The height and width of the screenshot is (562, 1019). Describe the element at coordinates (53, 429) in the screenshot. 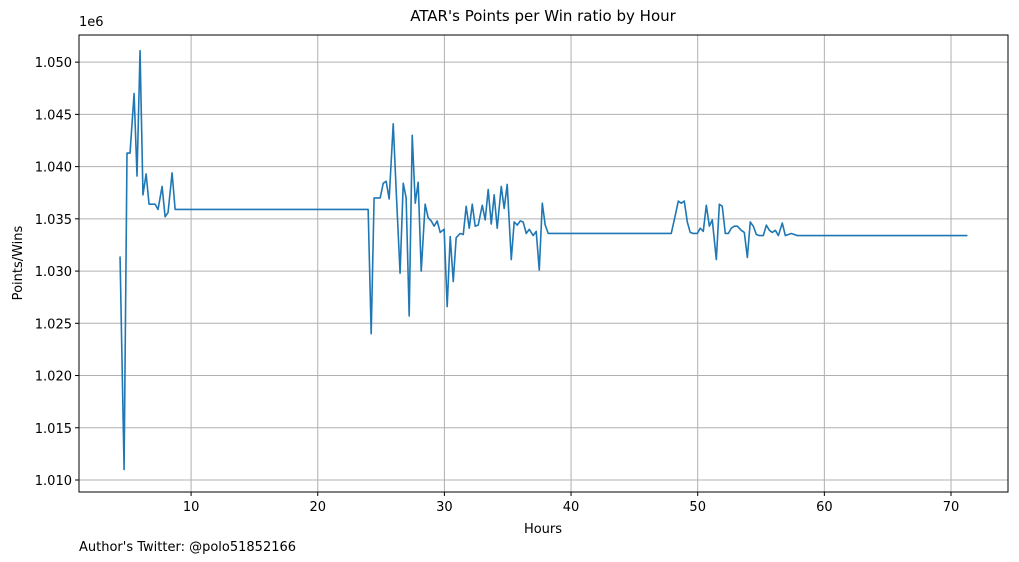

I see `y-tick-label: 1.015` at that location.